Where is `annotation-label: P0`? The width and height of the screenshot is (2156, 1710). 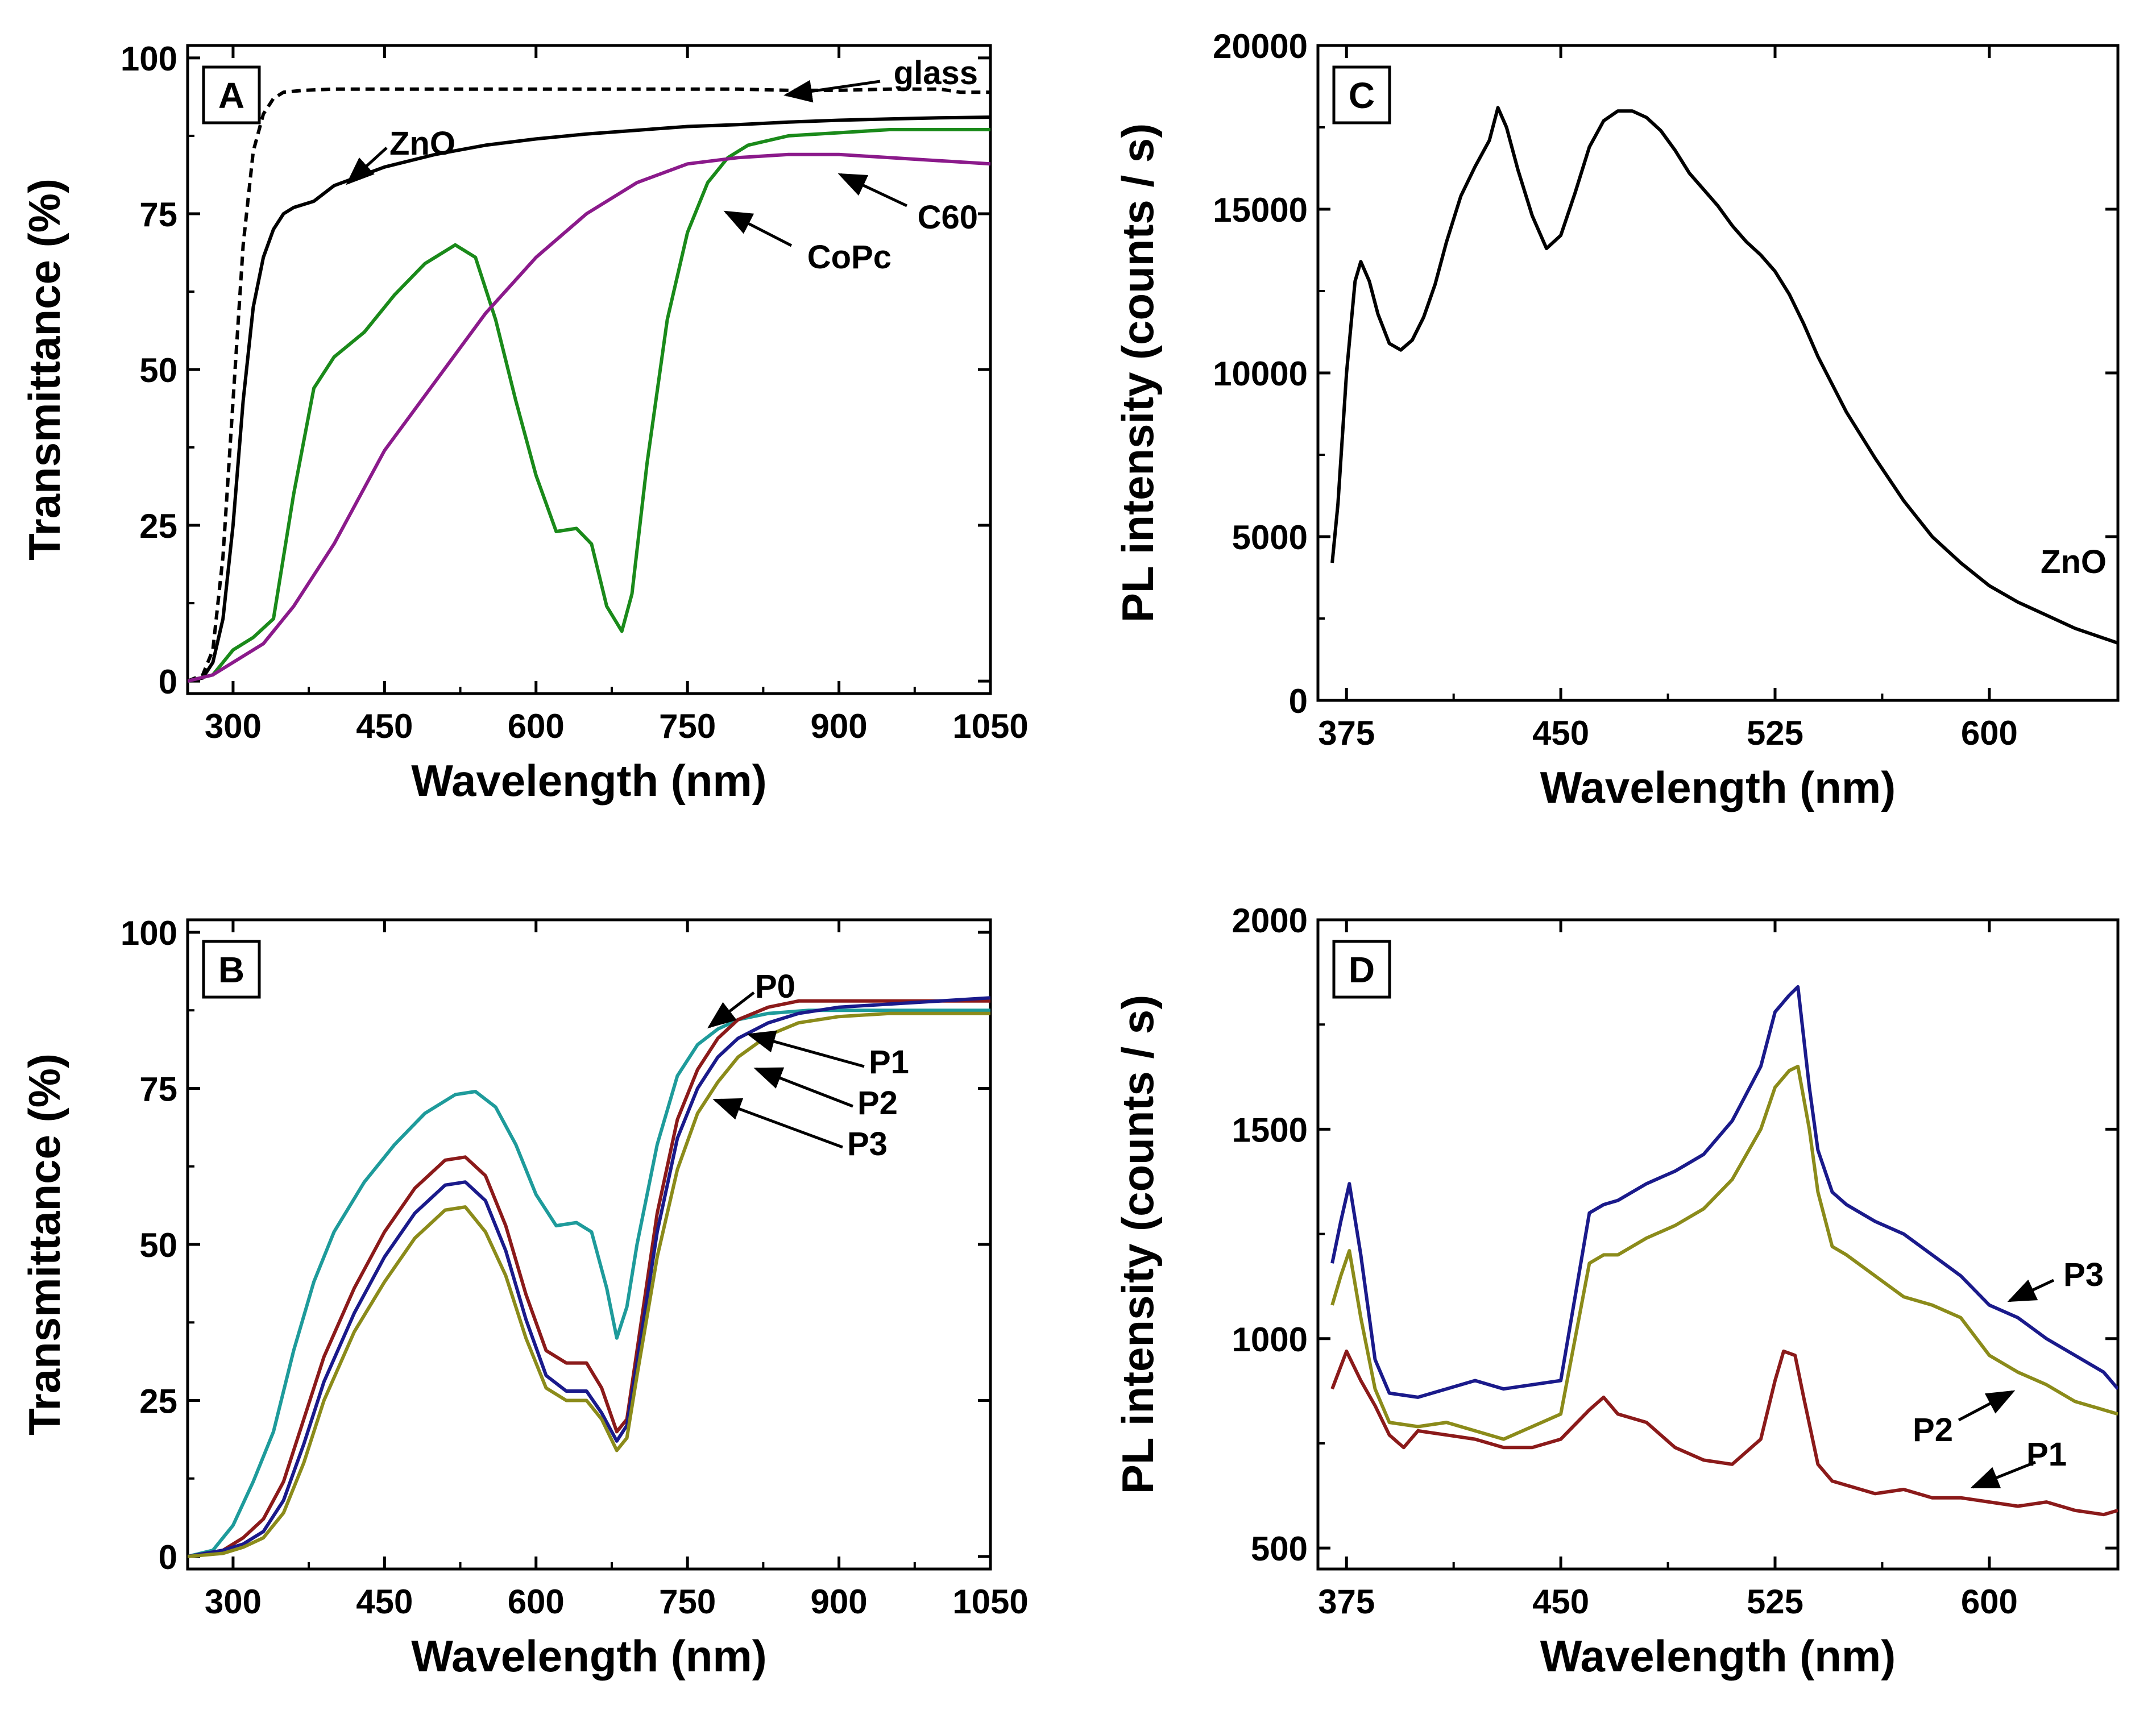
annotation-label: P0 is located at coordinates (775, 986).